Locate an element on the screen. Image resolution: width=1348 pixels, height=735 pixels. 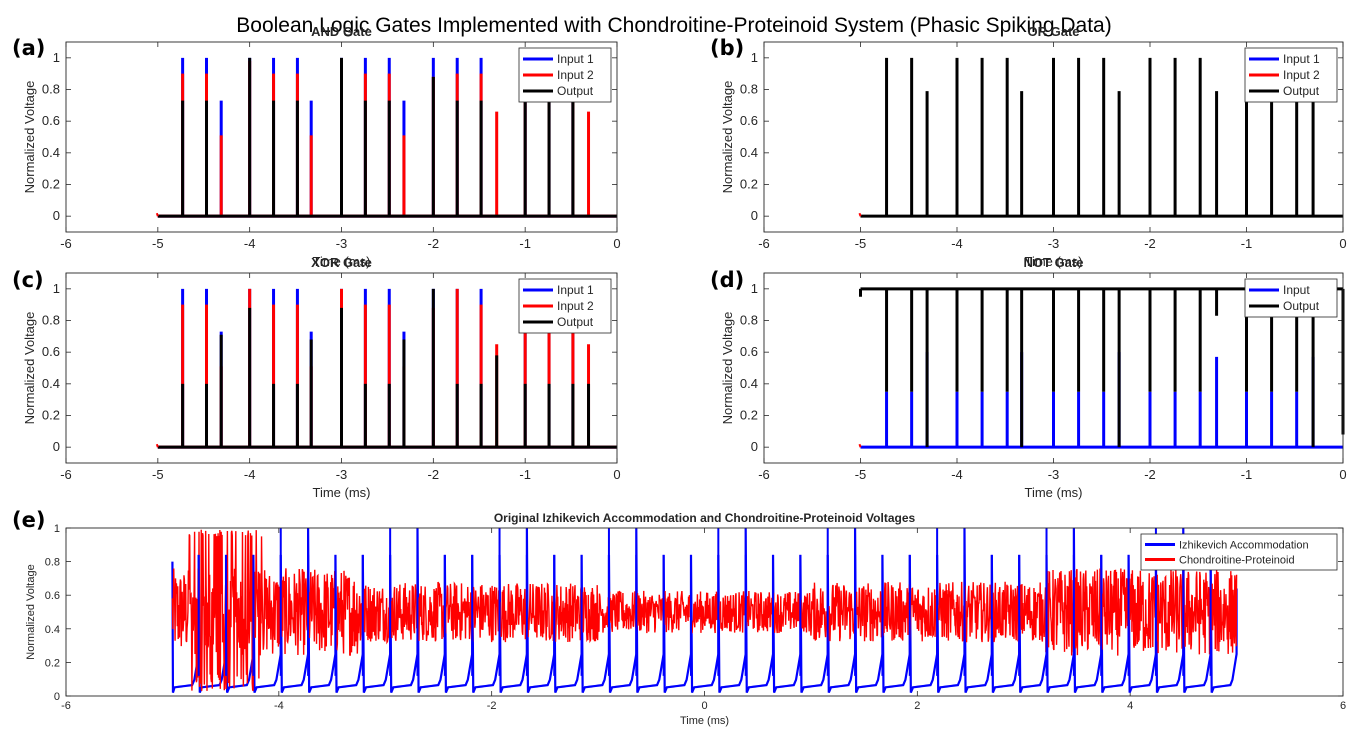
chart-title: OR Gate is located at coordinates (1053, 31).